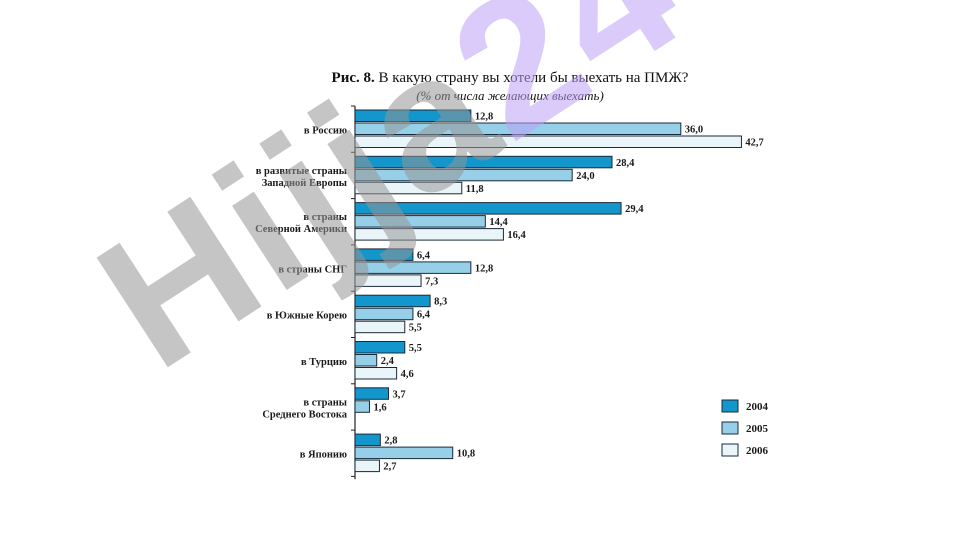  I want to click on bar-value-label: 24,0, so click(585, 176).